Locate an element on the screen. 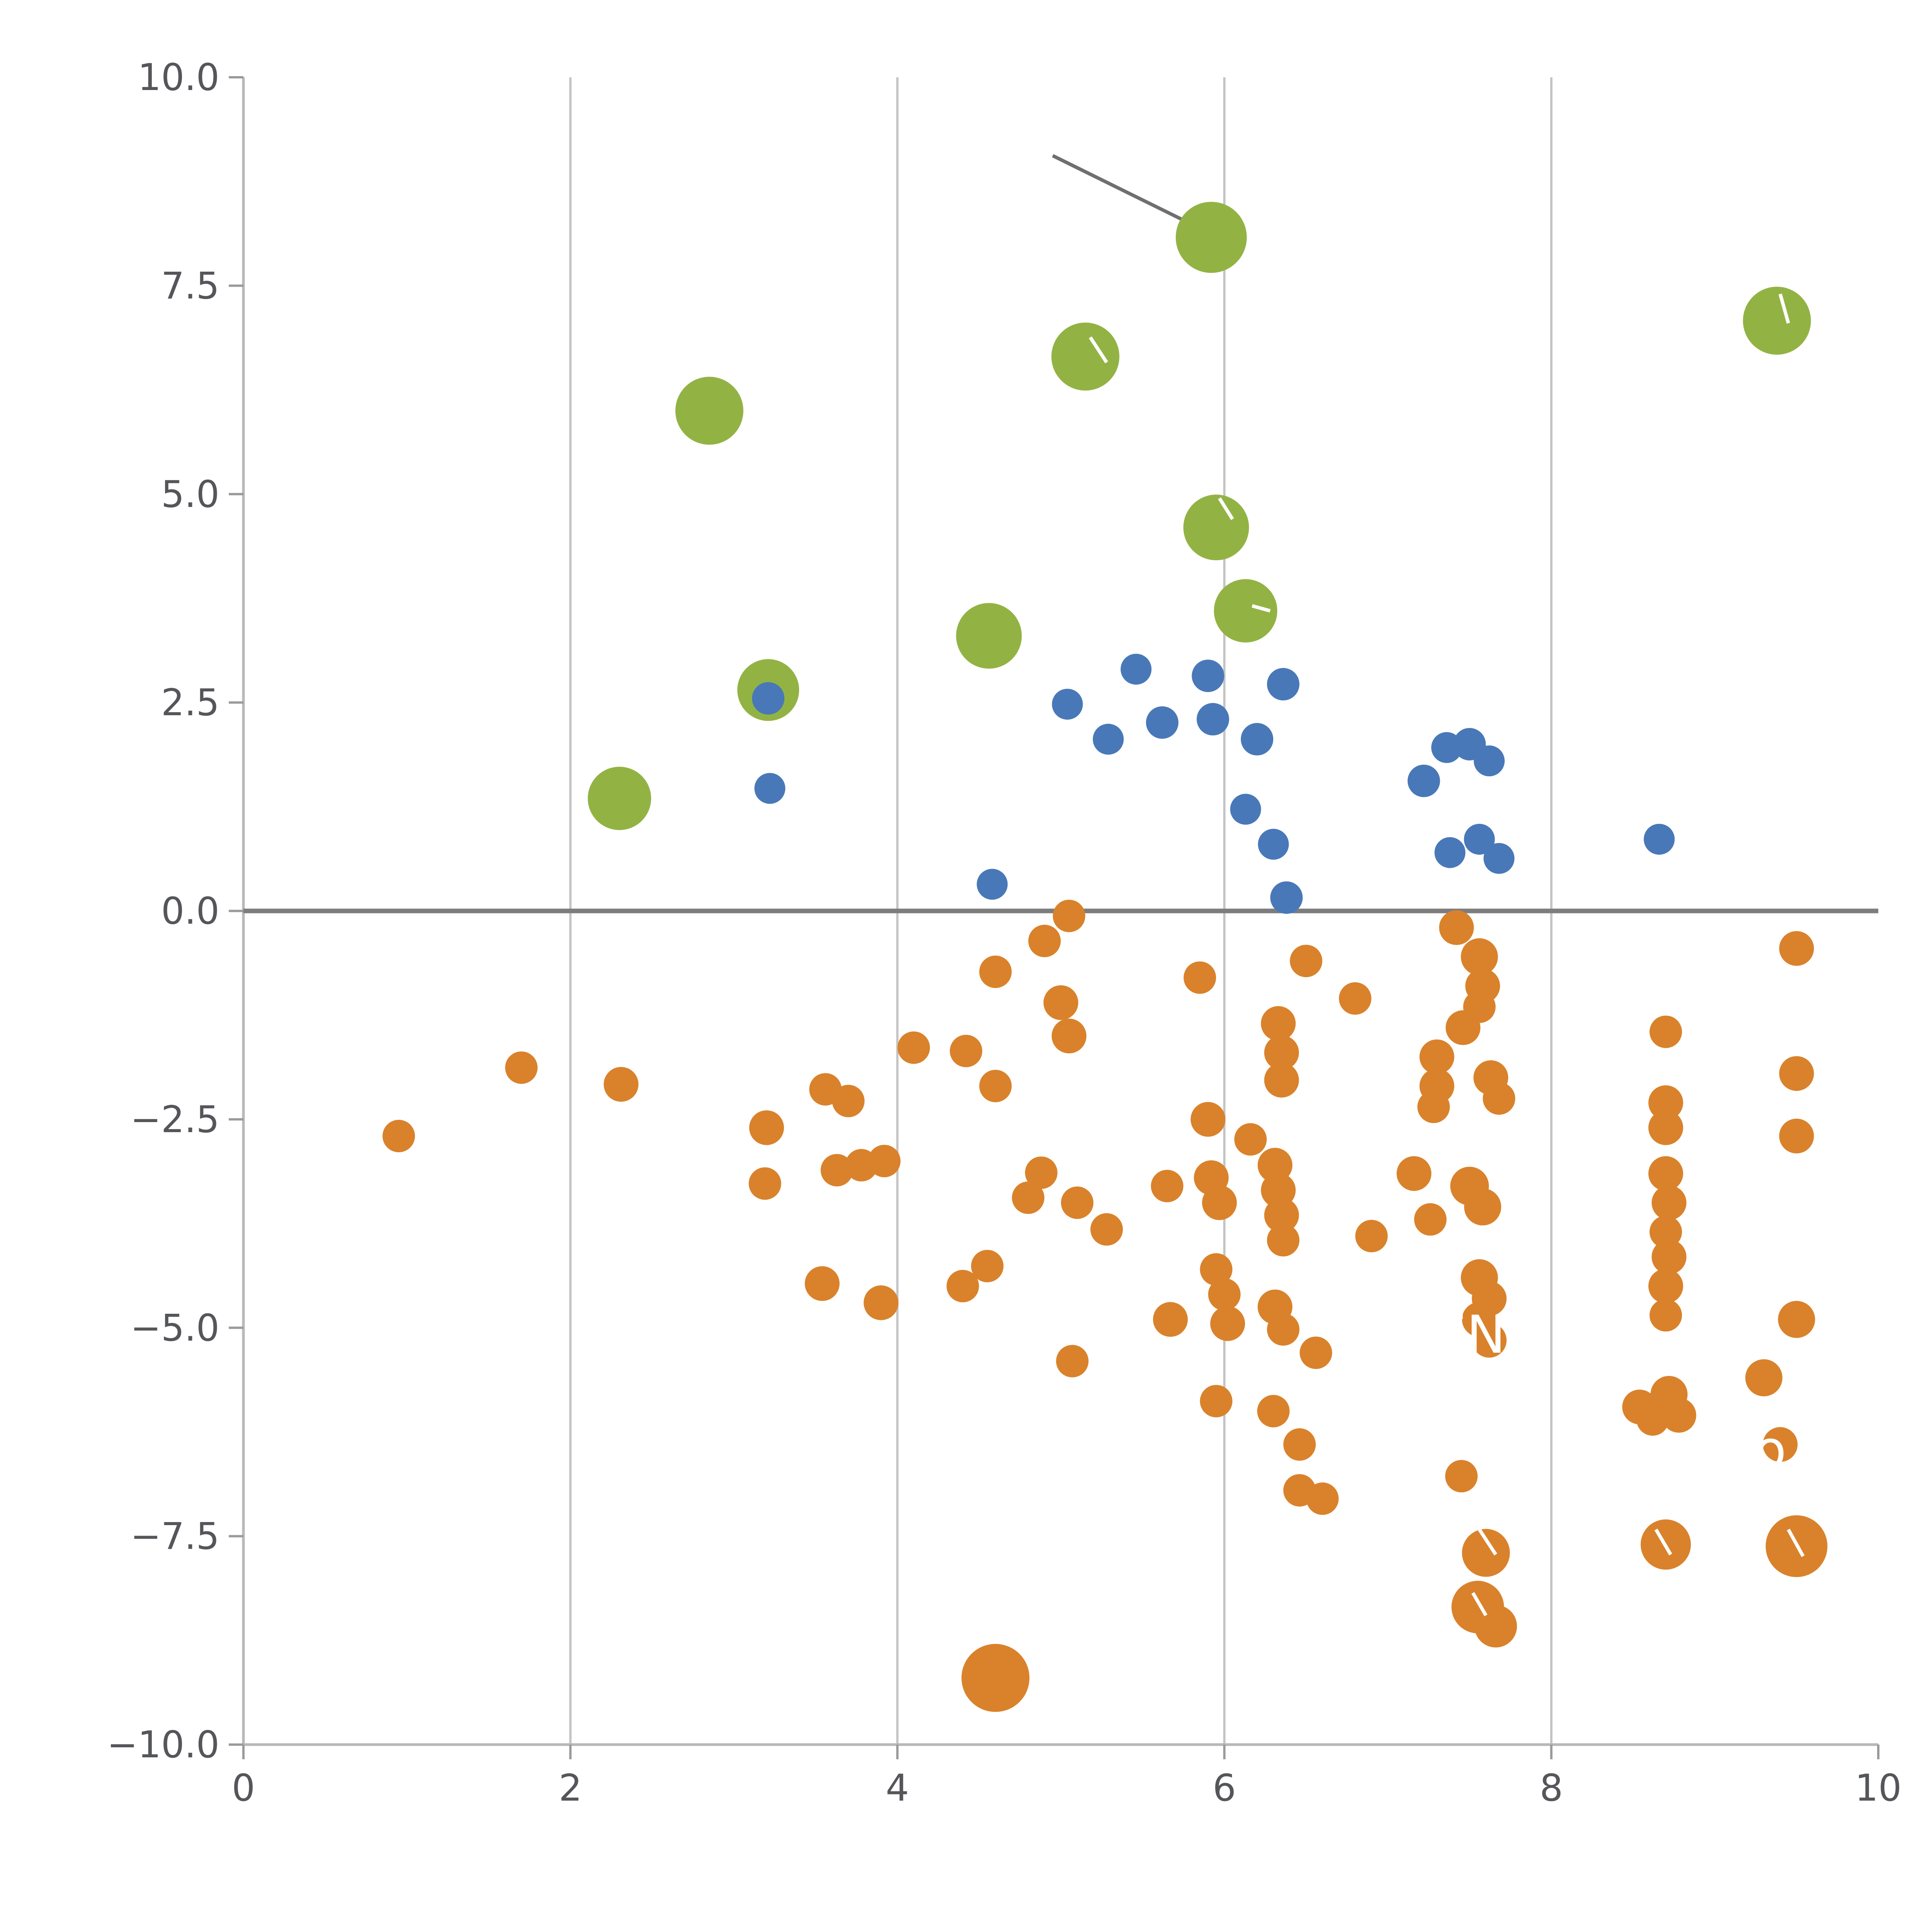 This screenshot has height=1932, width=1932. y-tick-label: 10.0 is located at coordinates (178, 78).